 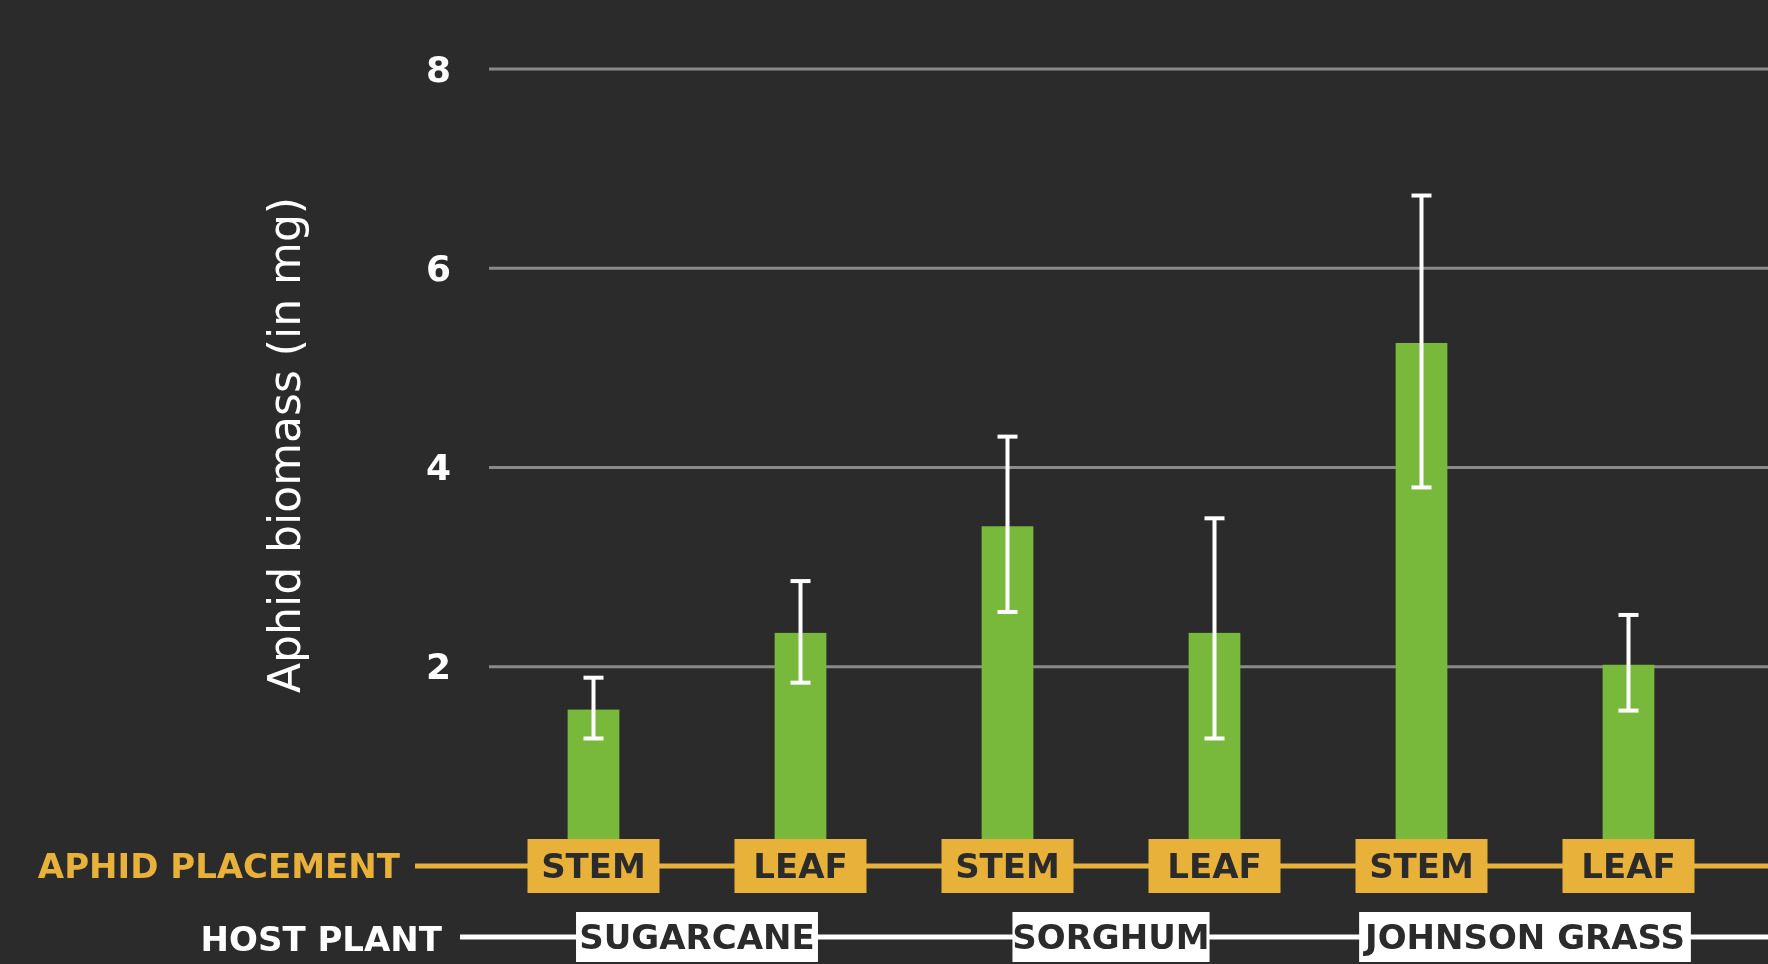 I want to click on y-tick-label: 4, so click(x=438, y=468).